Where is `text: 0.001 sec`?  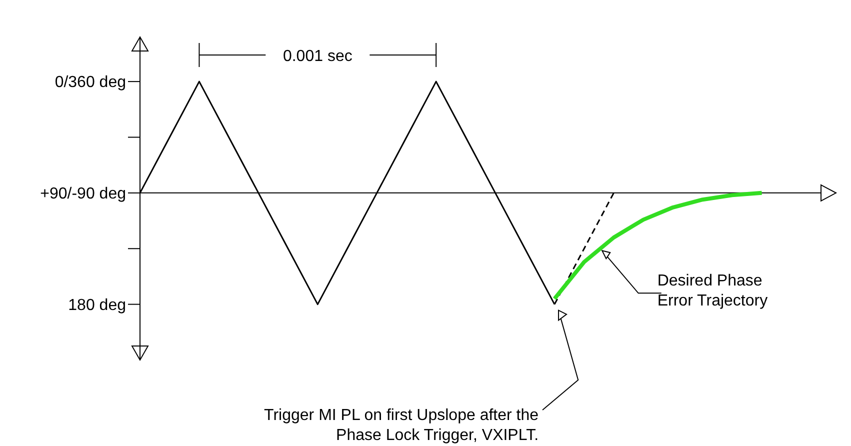
text: 0.001 sec is located at coordinates (317, 56).